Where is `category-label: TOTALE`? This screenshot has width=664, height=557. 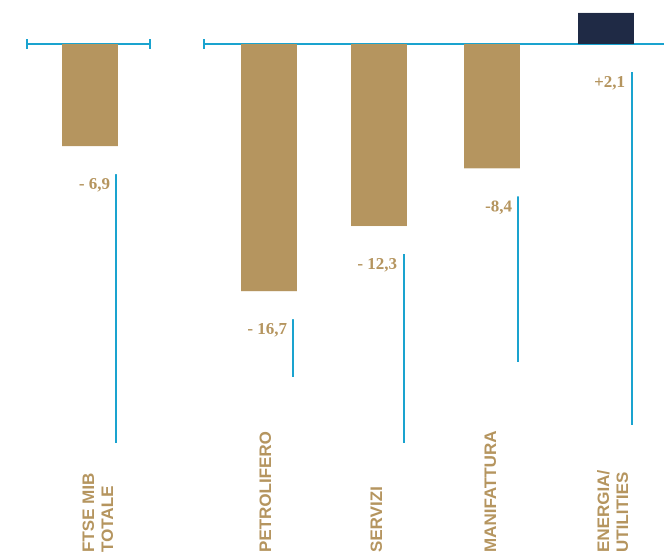 category-label: TOTALE is located at coordinates (107, 519).